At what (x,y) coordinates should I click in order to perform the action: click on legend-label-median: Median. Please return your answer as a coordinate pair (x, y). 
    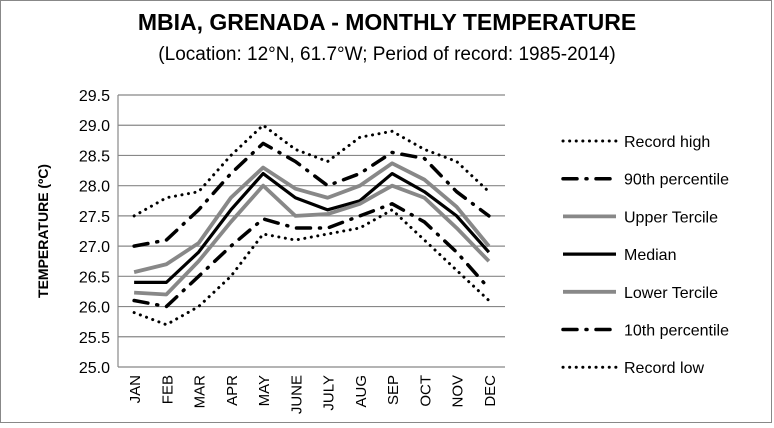
    Looking at the image, I should click on (650, 255).